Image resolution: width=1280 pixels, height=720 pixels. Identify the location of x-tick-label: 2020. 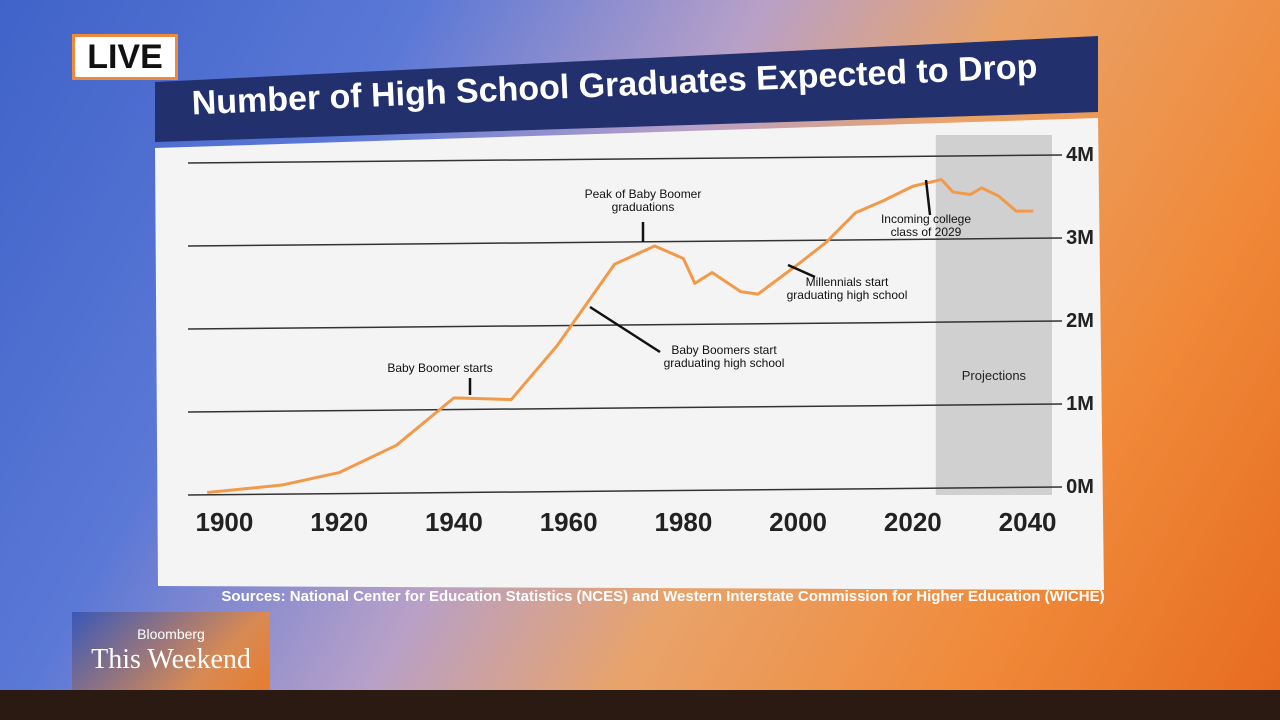
(913, 522).